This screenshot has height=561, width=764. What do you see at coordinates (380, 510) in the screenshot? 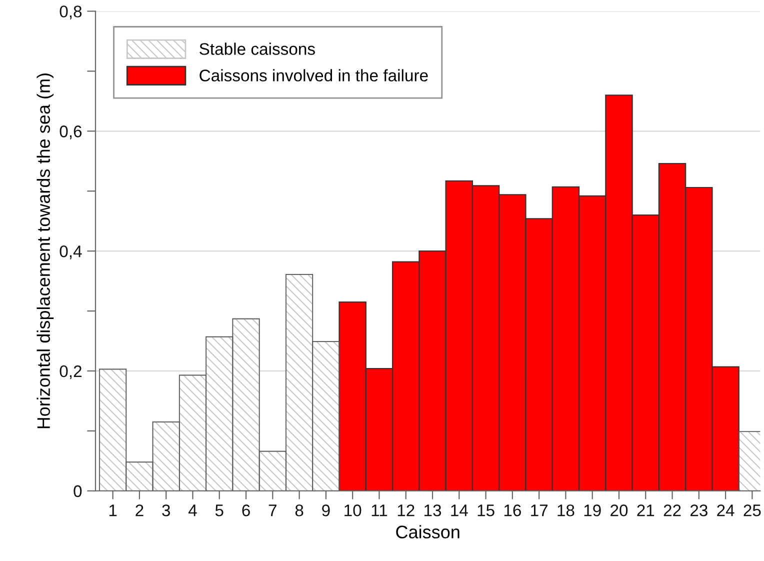
I see `x-tick-label: 11` at bounding box center [380, 510].